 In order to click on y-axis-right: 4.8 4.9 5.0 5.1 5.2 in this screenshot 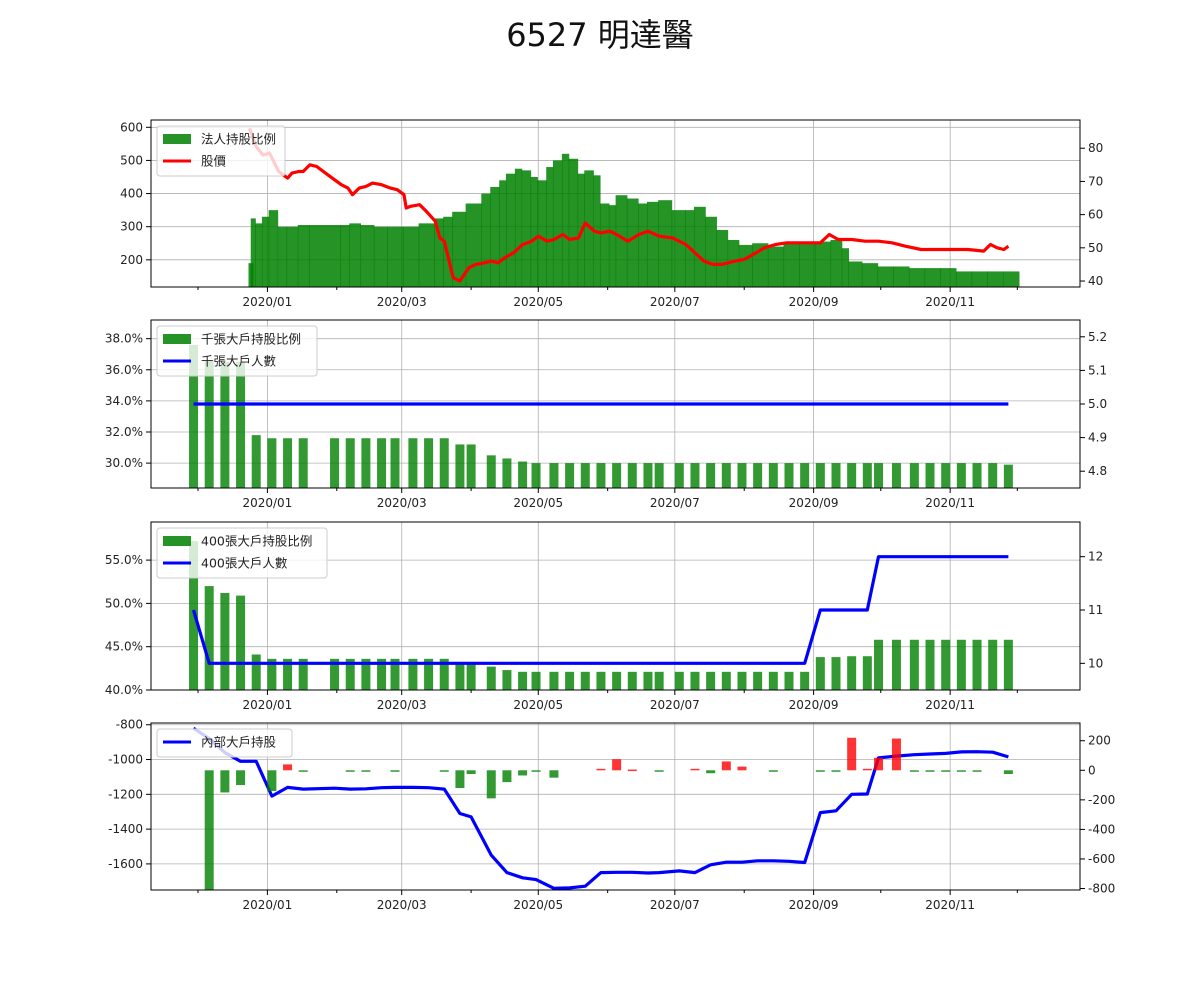, I will do `click(1093, 404)`.